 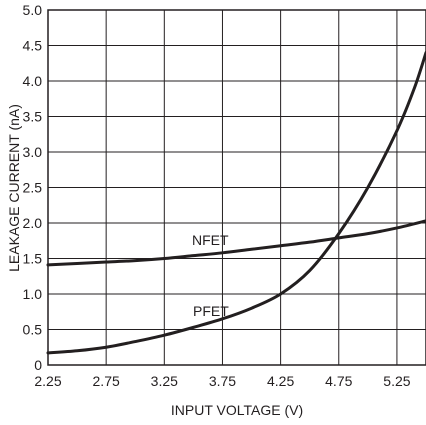 What do you see at coordinates (33, 330) in the screenshot?
I see `y-tick-label: 0.5` at bounding box center [33, 330].